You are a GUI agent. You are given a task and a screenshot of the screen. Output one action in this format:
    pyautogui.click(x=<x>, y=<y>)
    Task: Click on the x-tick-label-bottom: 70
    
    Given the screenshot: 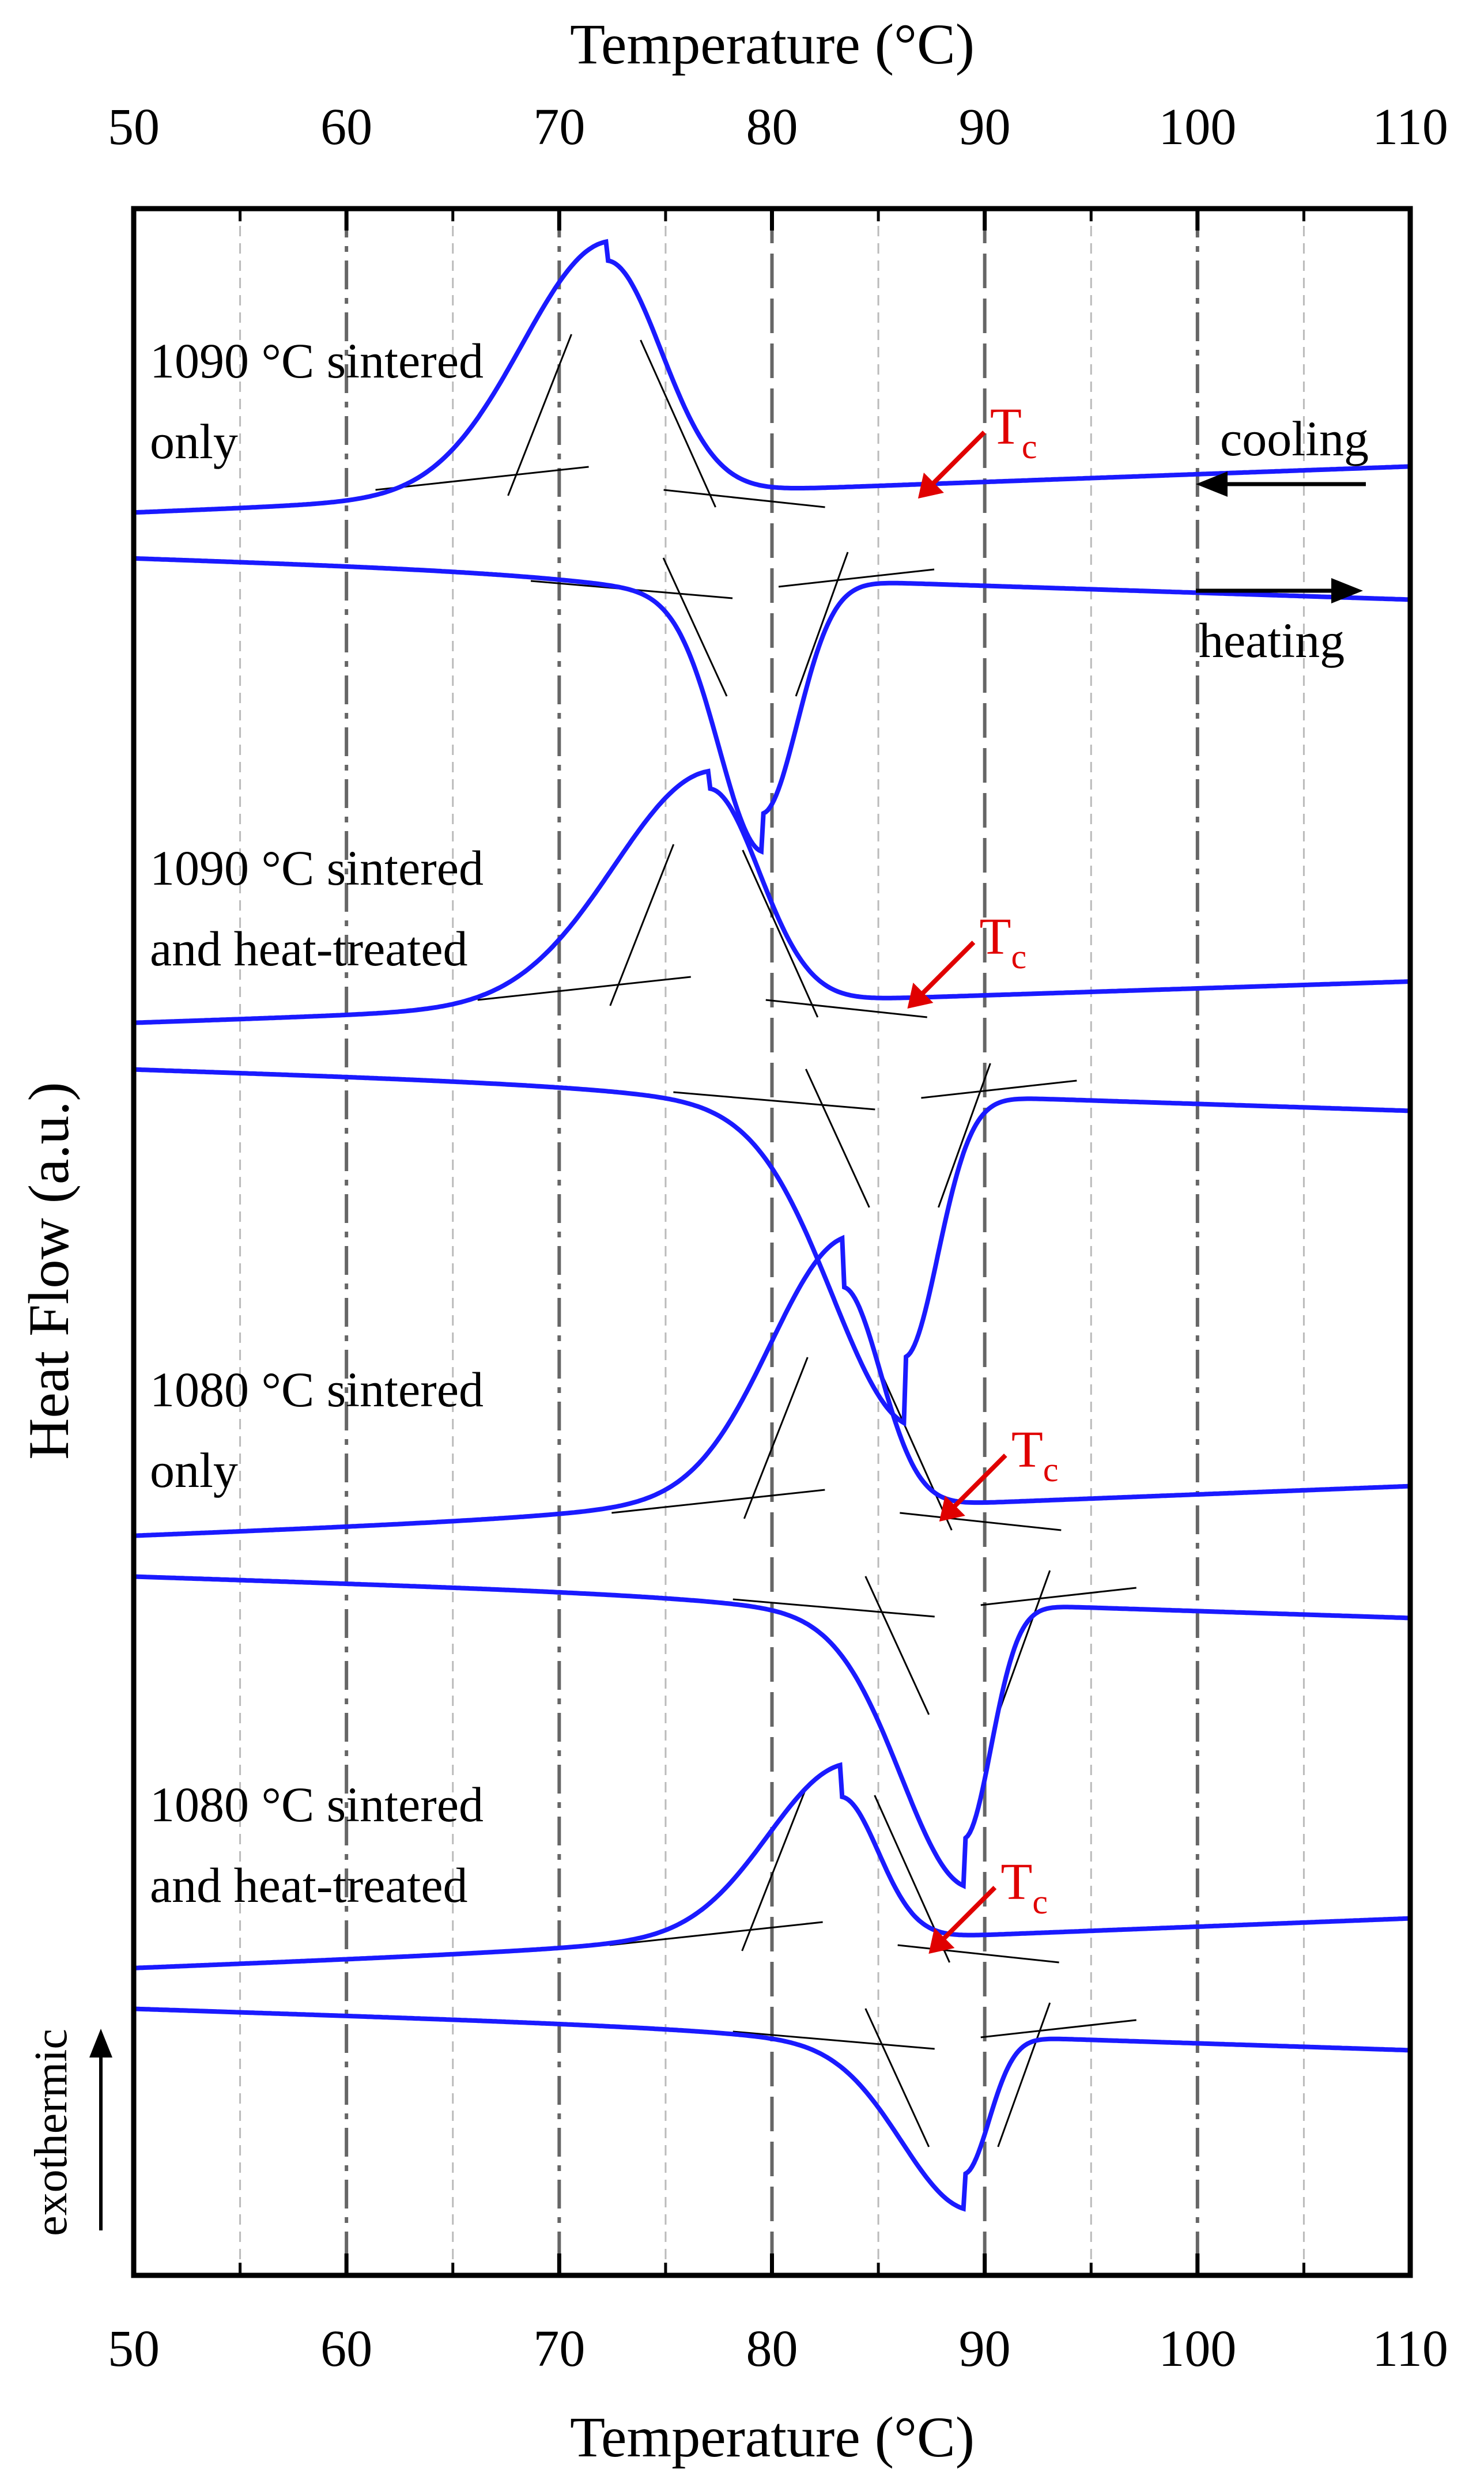 What is the action you would take?
    pyautogui.click(x=559, y=2348)
    